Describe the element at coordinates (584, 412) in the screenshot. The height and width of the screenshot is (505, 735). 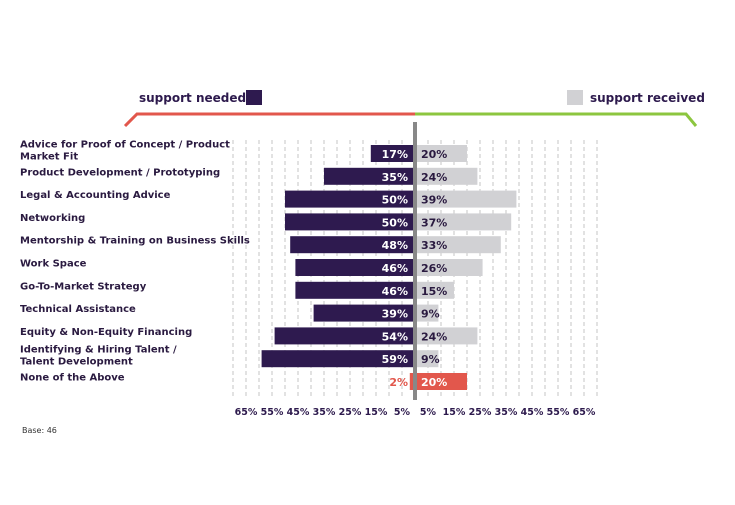
I see `tick-label-right: 65%` at that location.